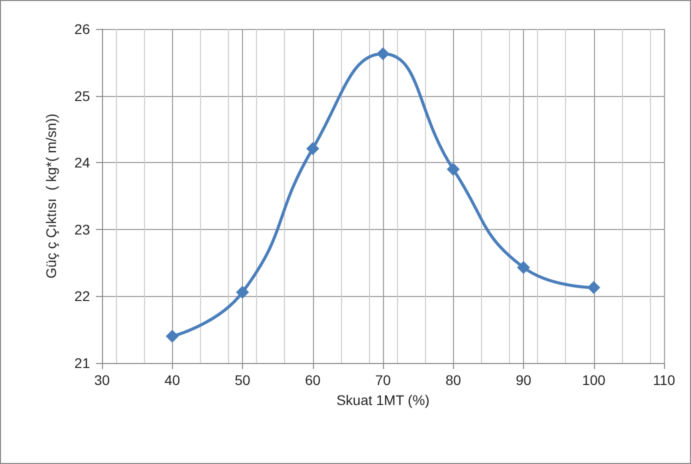  I want to click on y-tick-label: 23, so click(82, 229).